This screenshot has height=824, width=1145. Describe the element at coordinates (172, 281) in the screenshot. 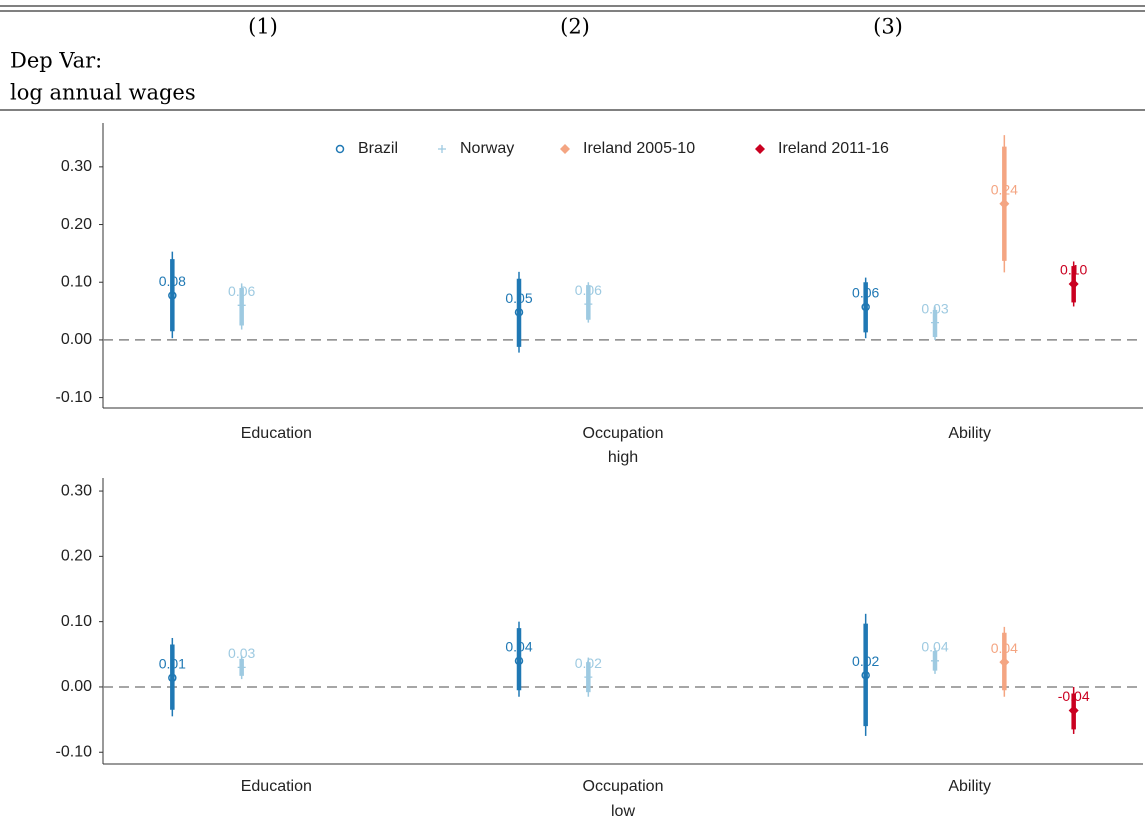

I see `value-label: 0.08` at that location.